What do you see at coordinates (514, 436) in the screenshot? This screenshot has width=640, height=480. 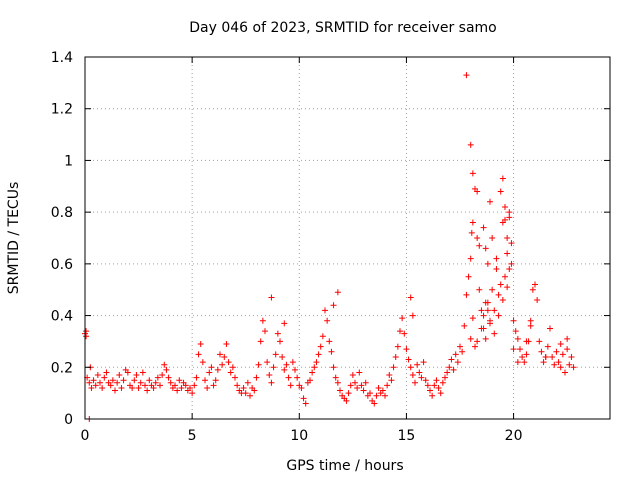 I see `x-tick-label: 20` at bounding box center [514, 436].